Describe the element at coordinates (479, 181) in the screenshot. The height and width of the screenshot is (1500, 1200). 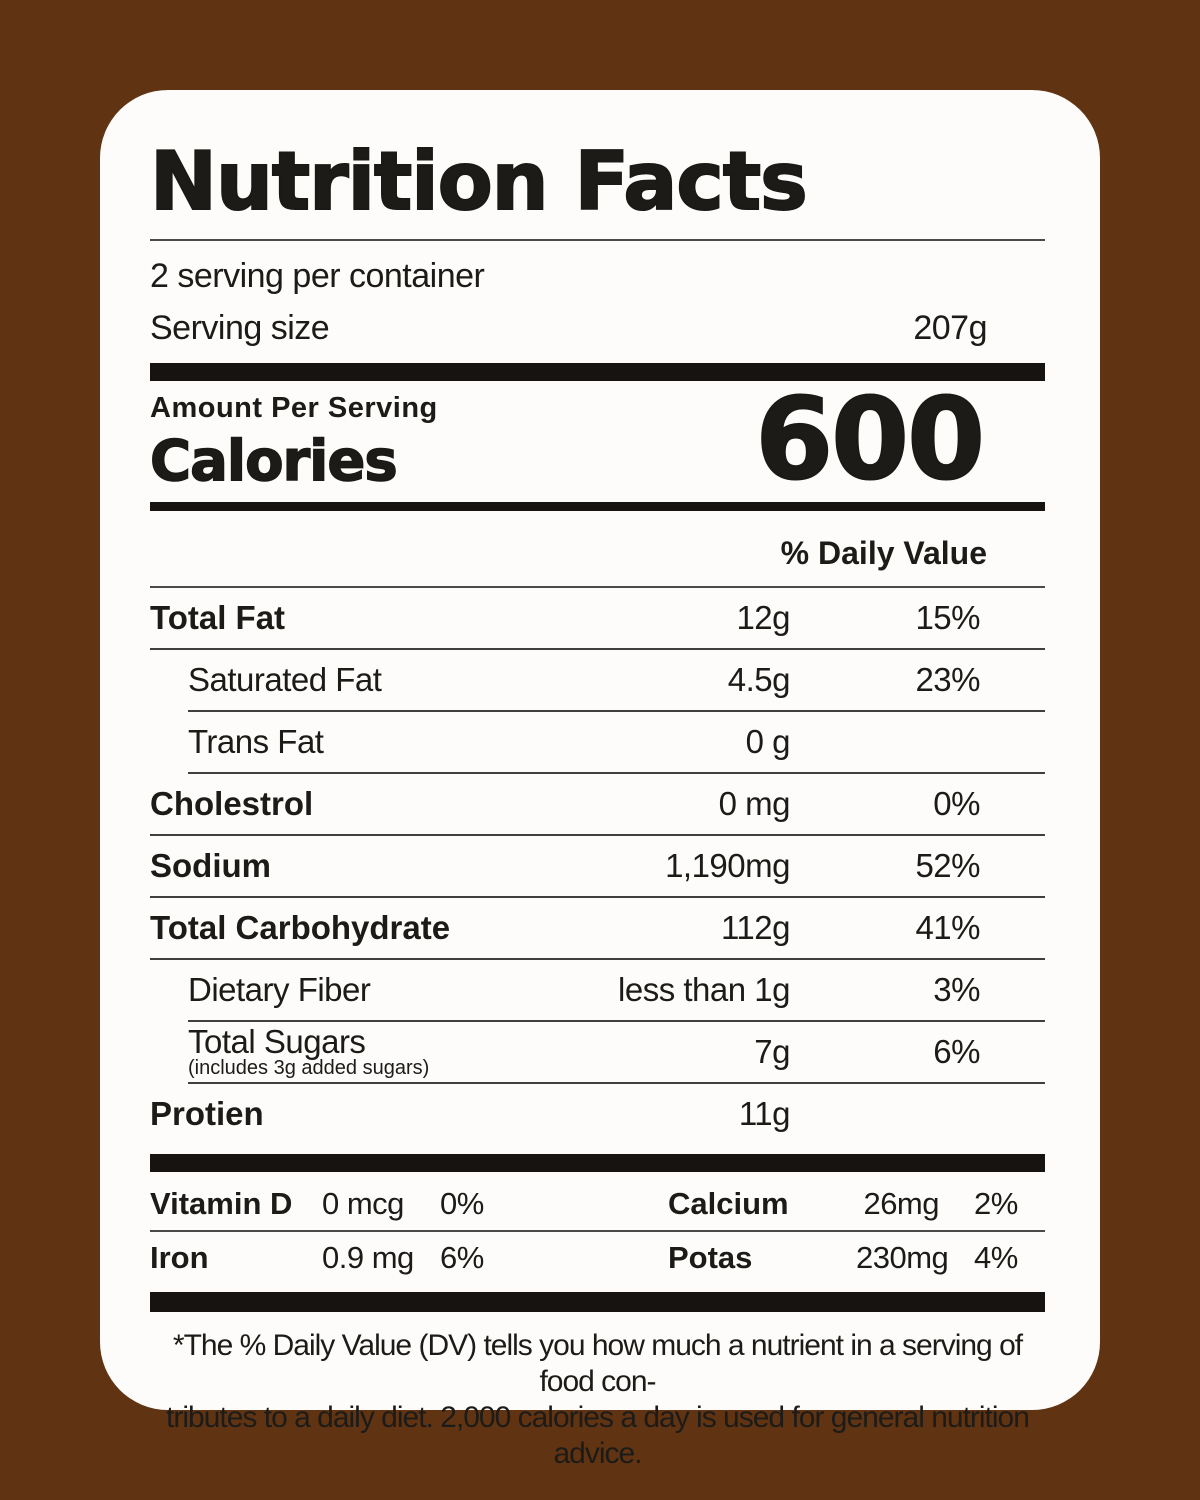
I see `label-title: Nutrition Facts` at that location.